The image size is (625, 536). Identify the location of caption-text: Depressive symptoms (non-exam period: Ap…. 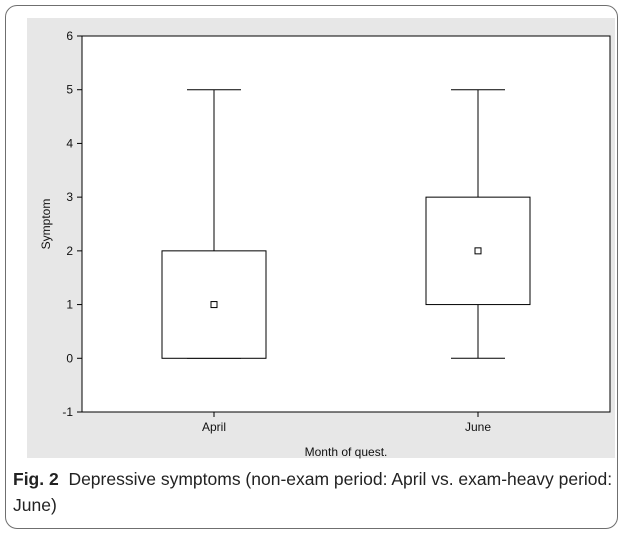
(313, 492).